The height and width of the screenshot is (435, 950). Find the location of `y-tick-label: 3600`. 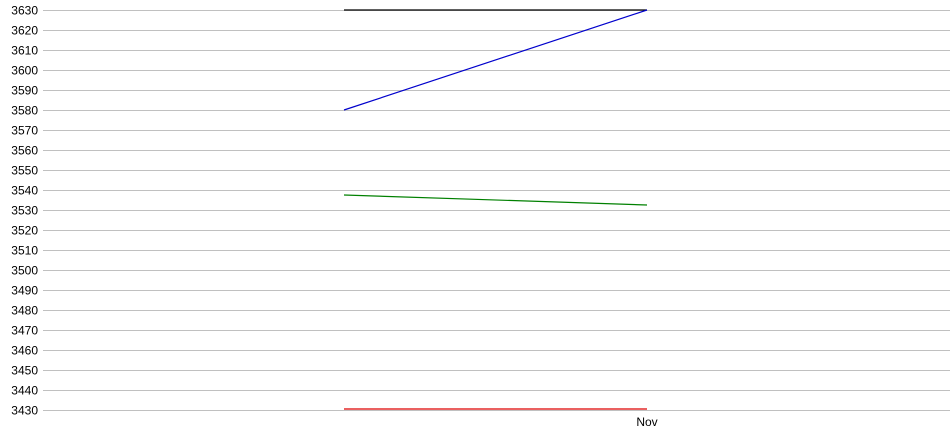

y-tick-label: 3600 is located at coordinates (24, 71).